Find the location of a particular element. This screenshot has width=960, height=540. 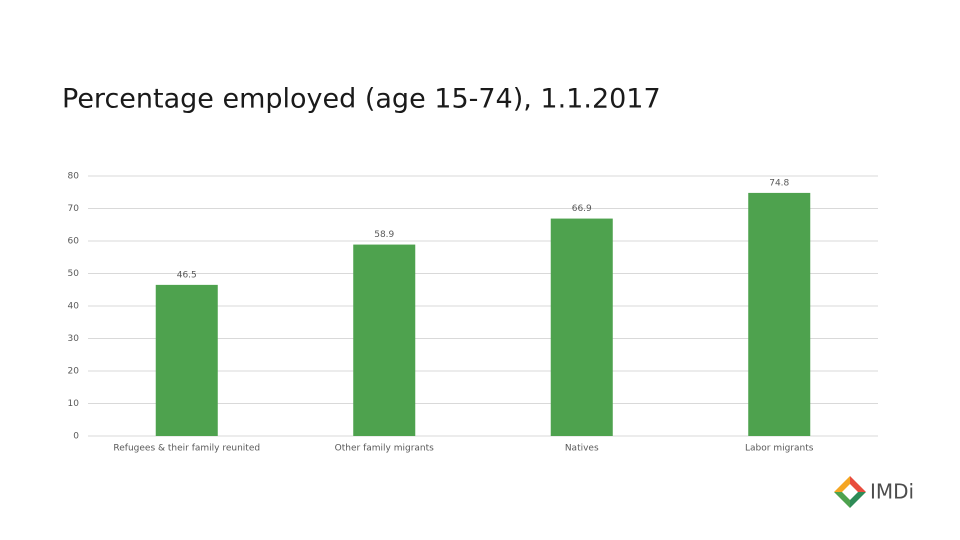

x-tick-label: Other family migrants is located at coordinates (384, 449).